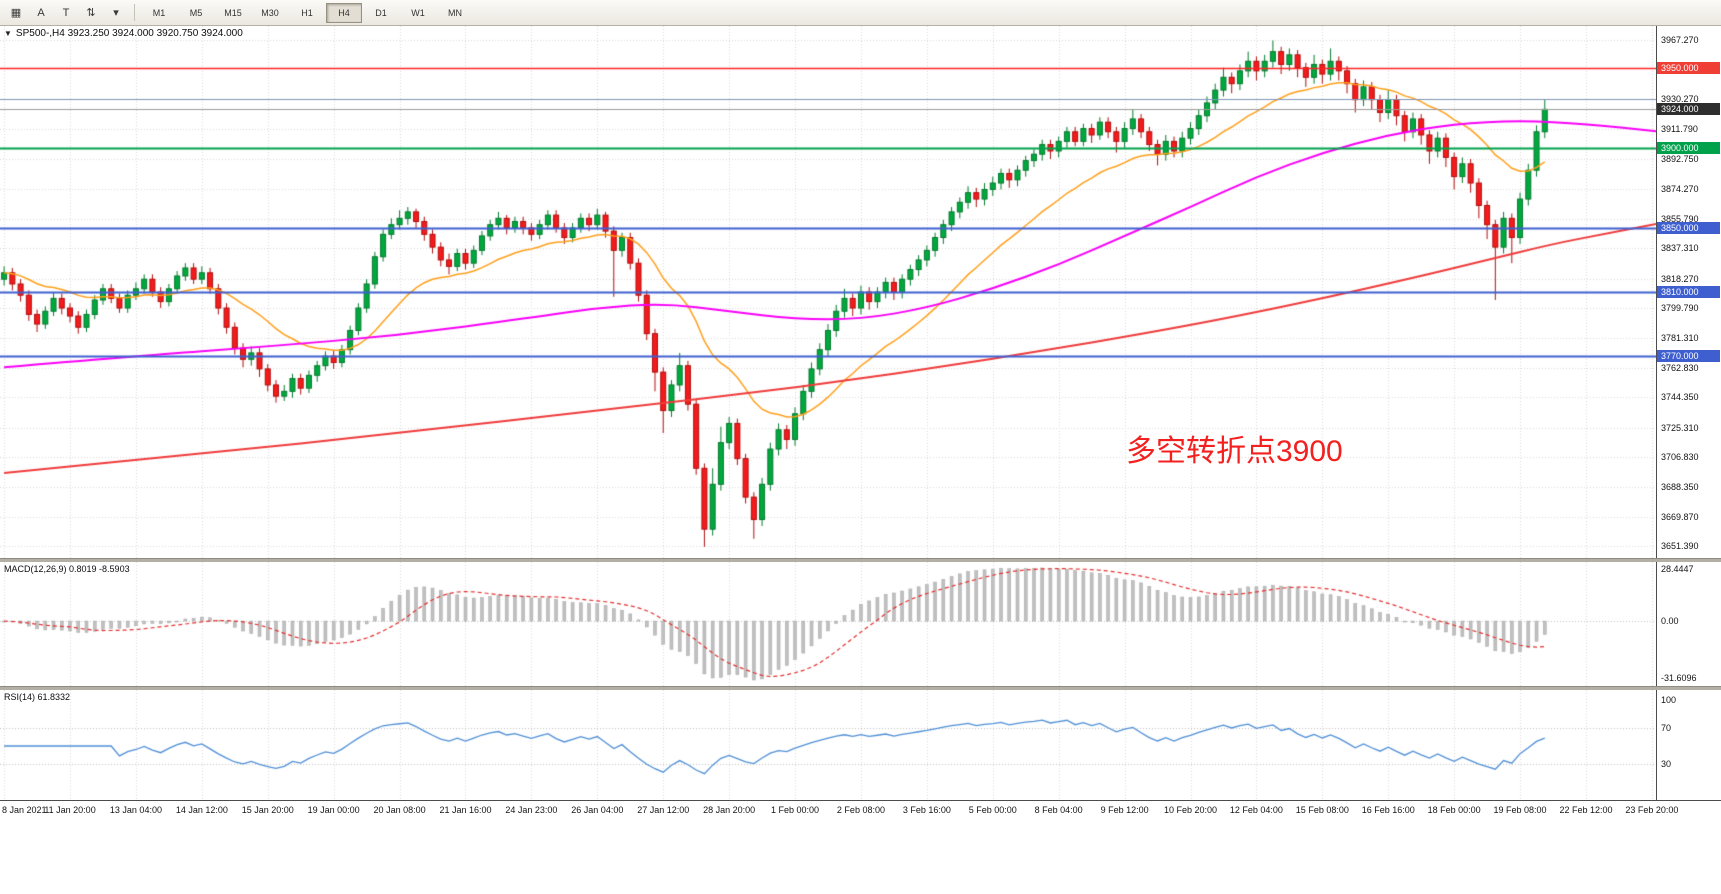  I want to click on one-click-trading-arrow-icon: ▼, so click(8, 33).